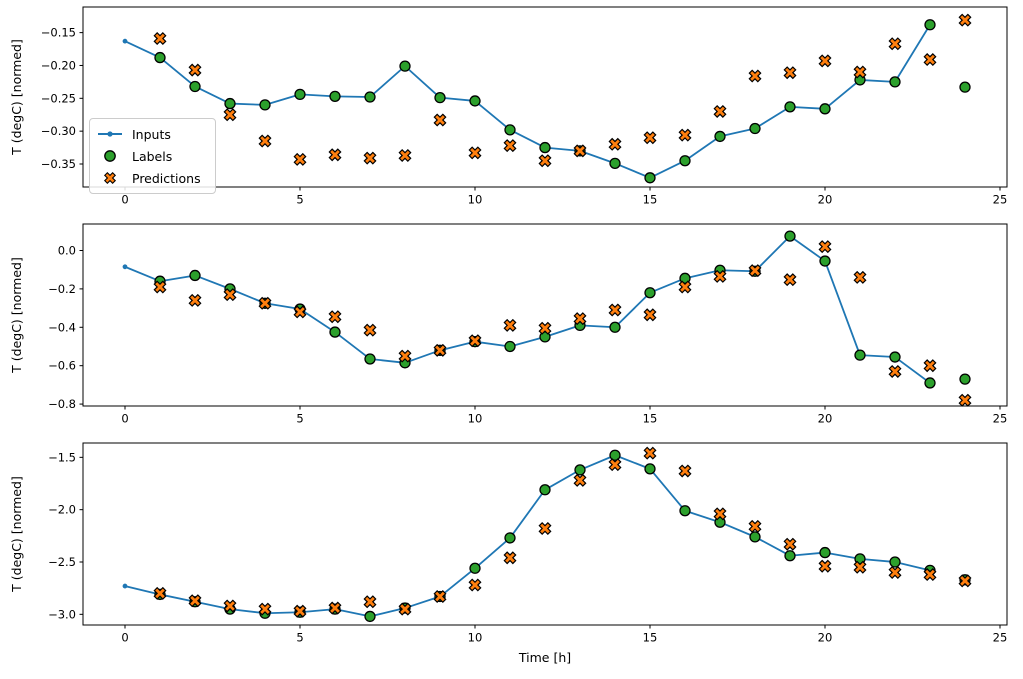 The height and width of the screenshot is (679, 1023). I want to click on y-tick-label: −0.35, so click(58, 164).